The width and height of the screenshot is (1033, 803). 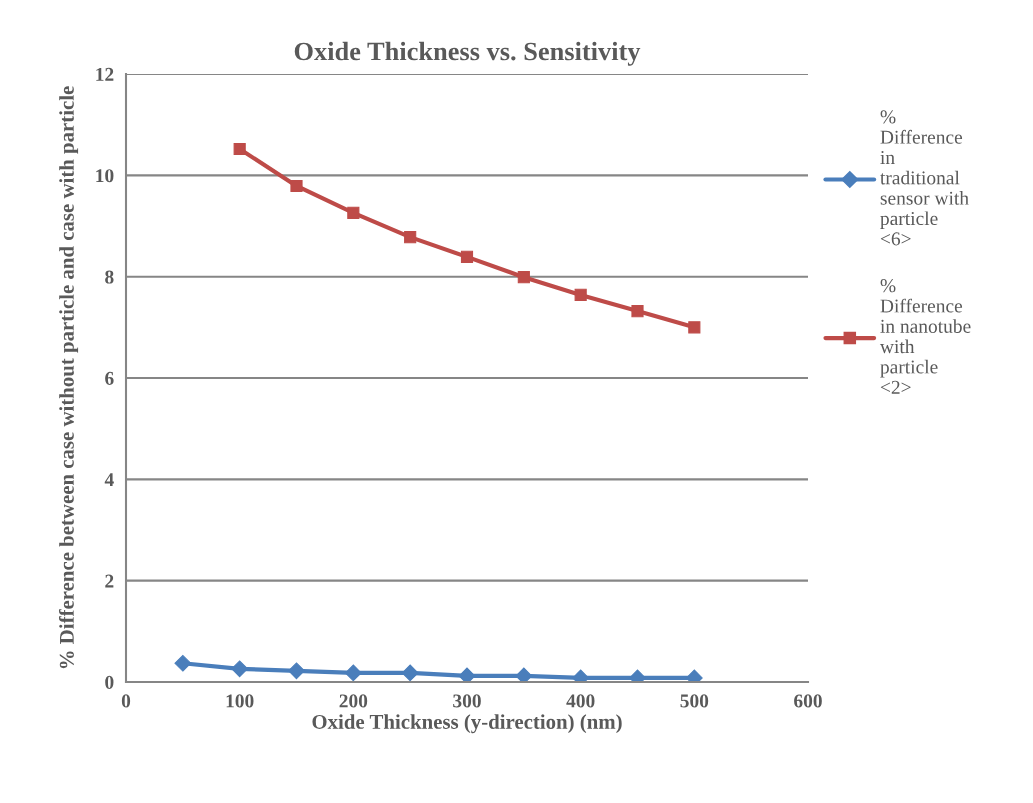 I want to click on x-tick-label: 300, so click(x=467, y=701).